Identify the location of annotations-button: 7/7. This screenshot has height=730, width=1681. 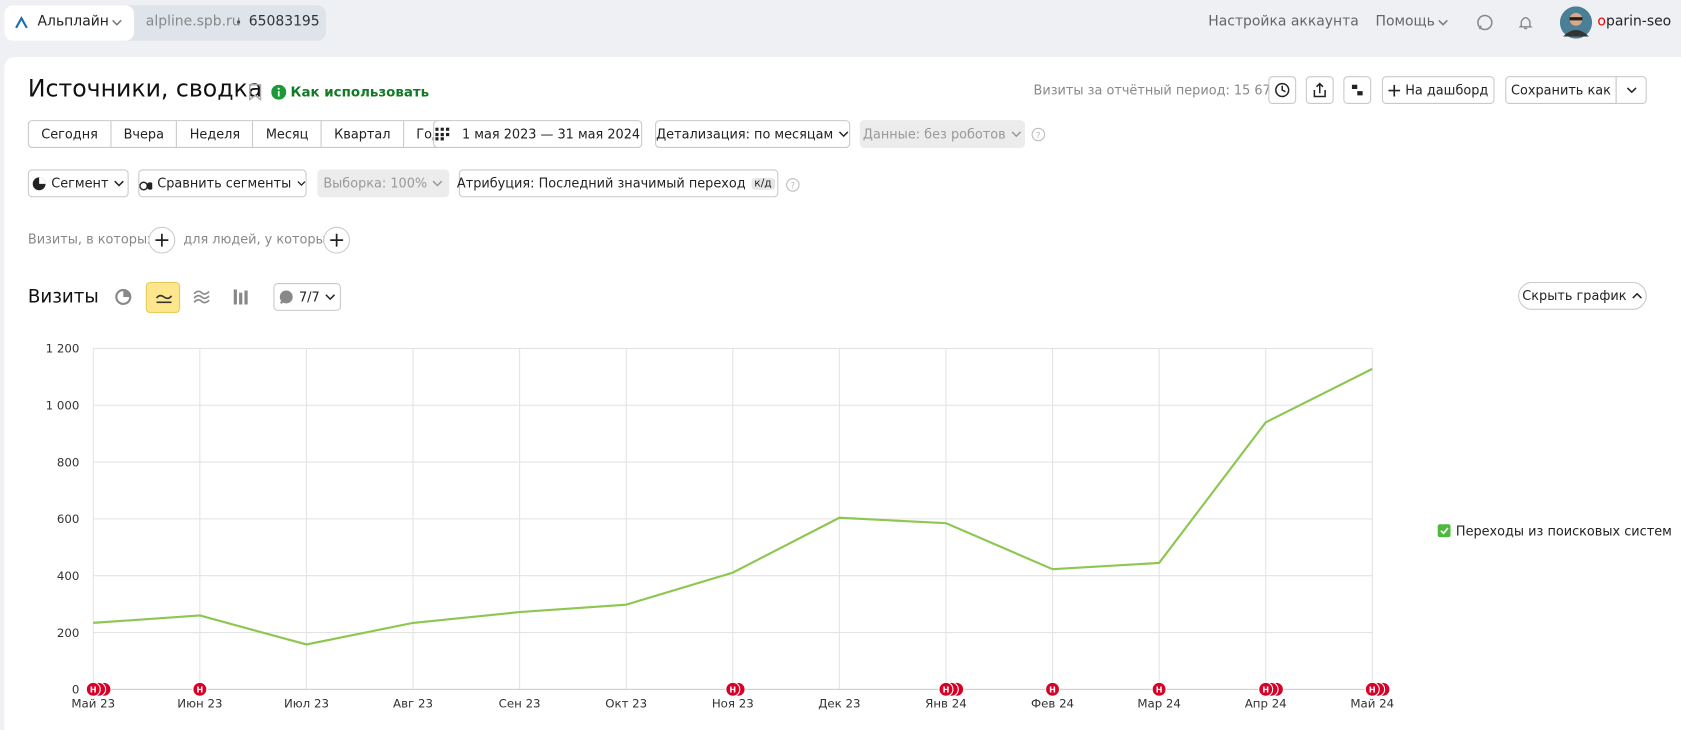
(307, 297).